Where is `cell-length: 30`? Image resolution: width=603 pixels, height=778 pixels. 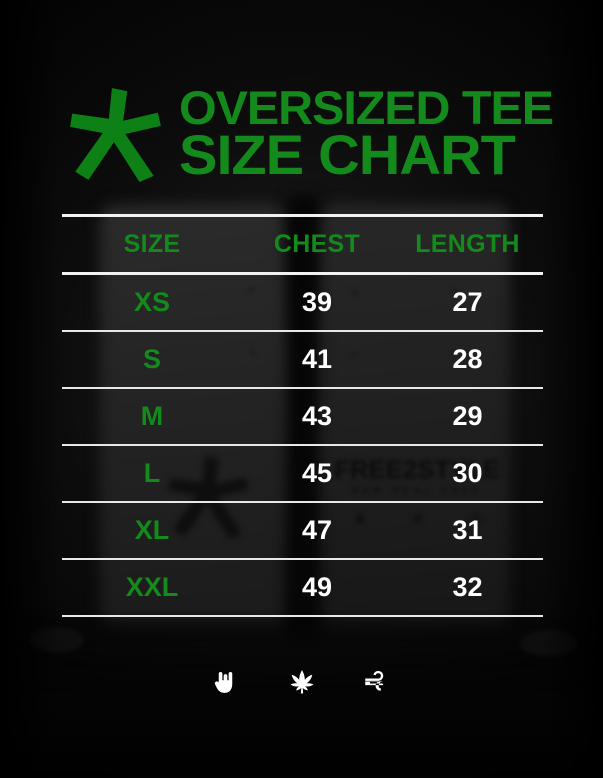
cell-length: 30 is located at coordinates (467, 473).